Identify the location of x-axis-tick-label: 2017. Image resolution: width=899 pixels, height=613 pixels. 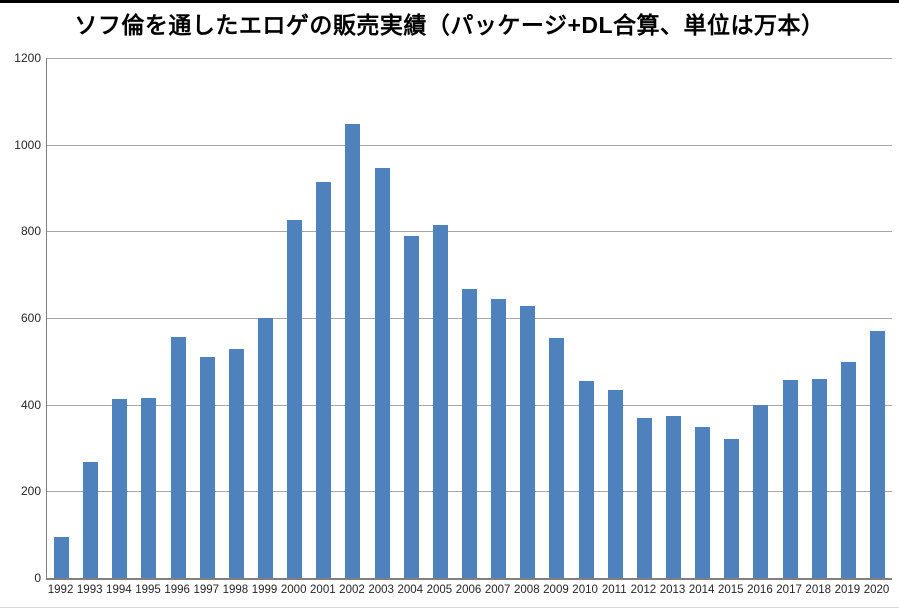
(789, 590).